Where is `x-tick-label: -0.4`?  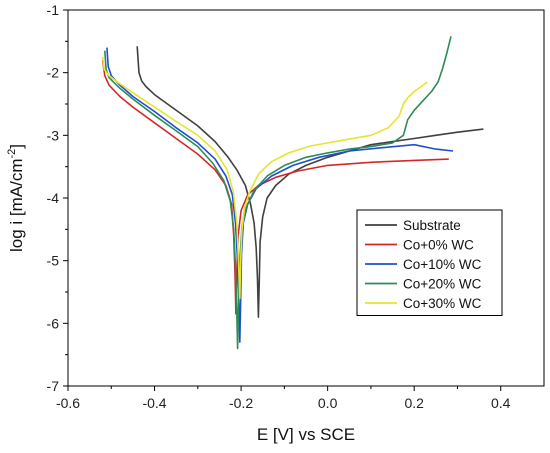
x-tick-label: -0.4 is located at coordinates (154, 403).